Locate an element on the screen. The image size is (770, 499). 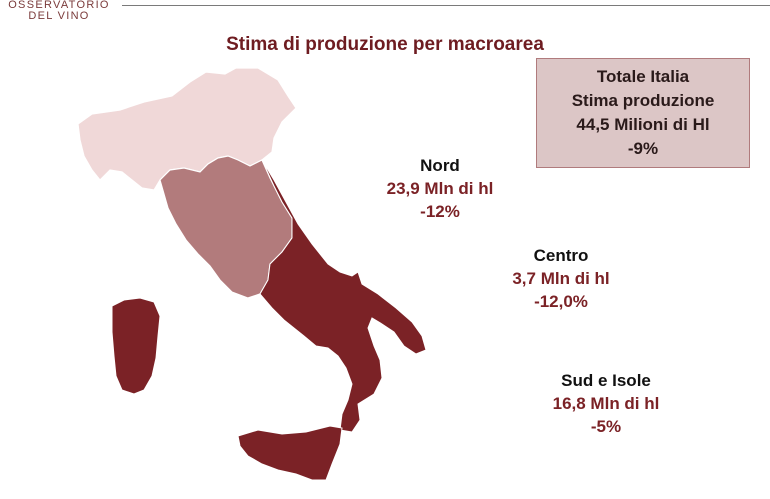
logo-line-1: OSSERVATORIO is located at coordinates (59, 5).